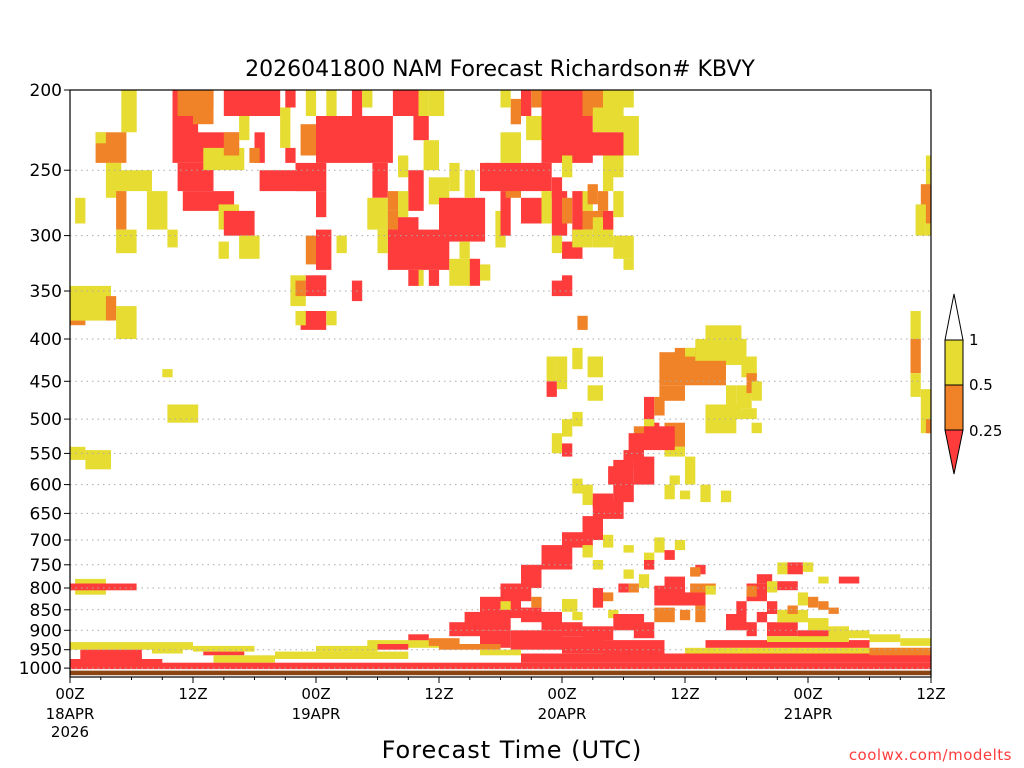 This screenshot has width=1024, height=768. Describe the element at coordinates (954, 407) in the screenshot. I see `legend-bin-orange` at that location.